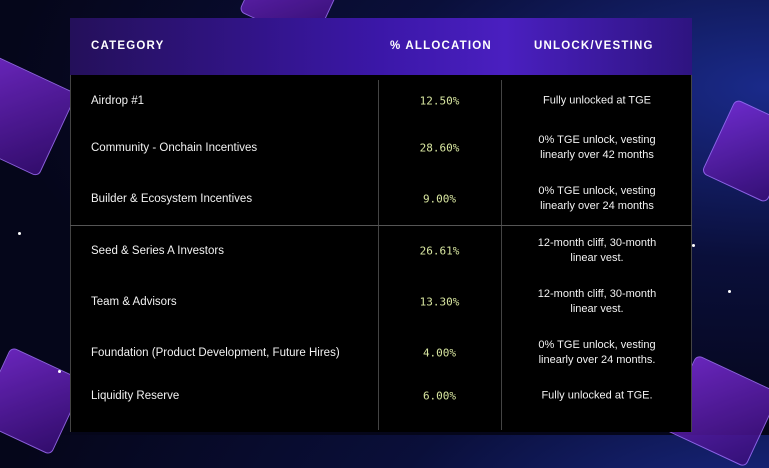 The image size is (769, 468). I want to click on category-cell: Liquidity Reserve, so click(135, 396).